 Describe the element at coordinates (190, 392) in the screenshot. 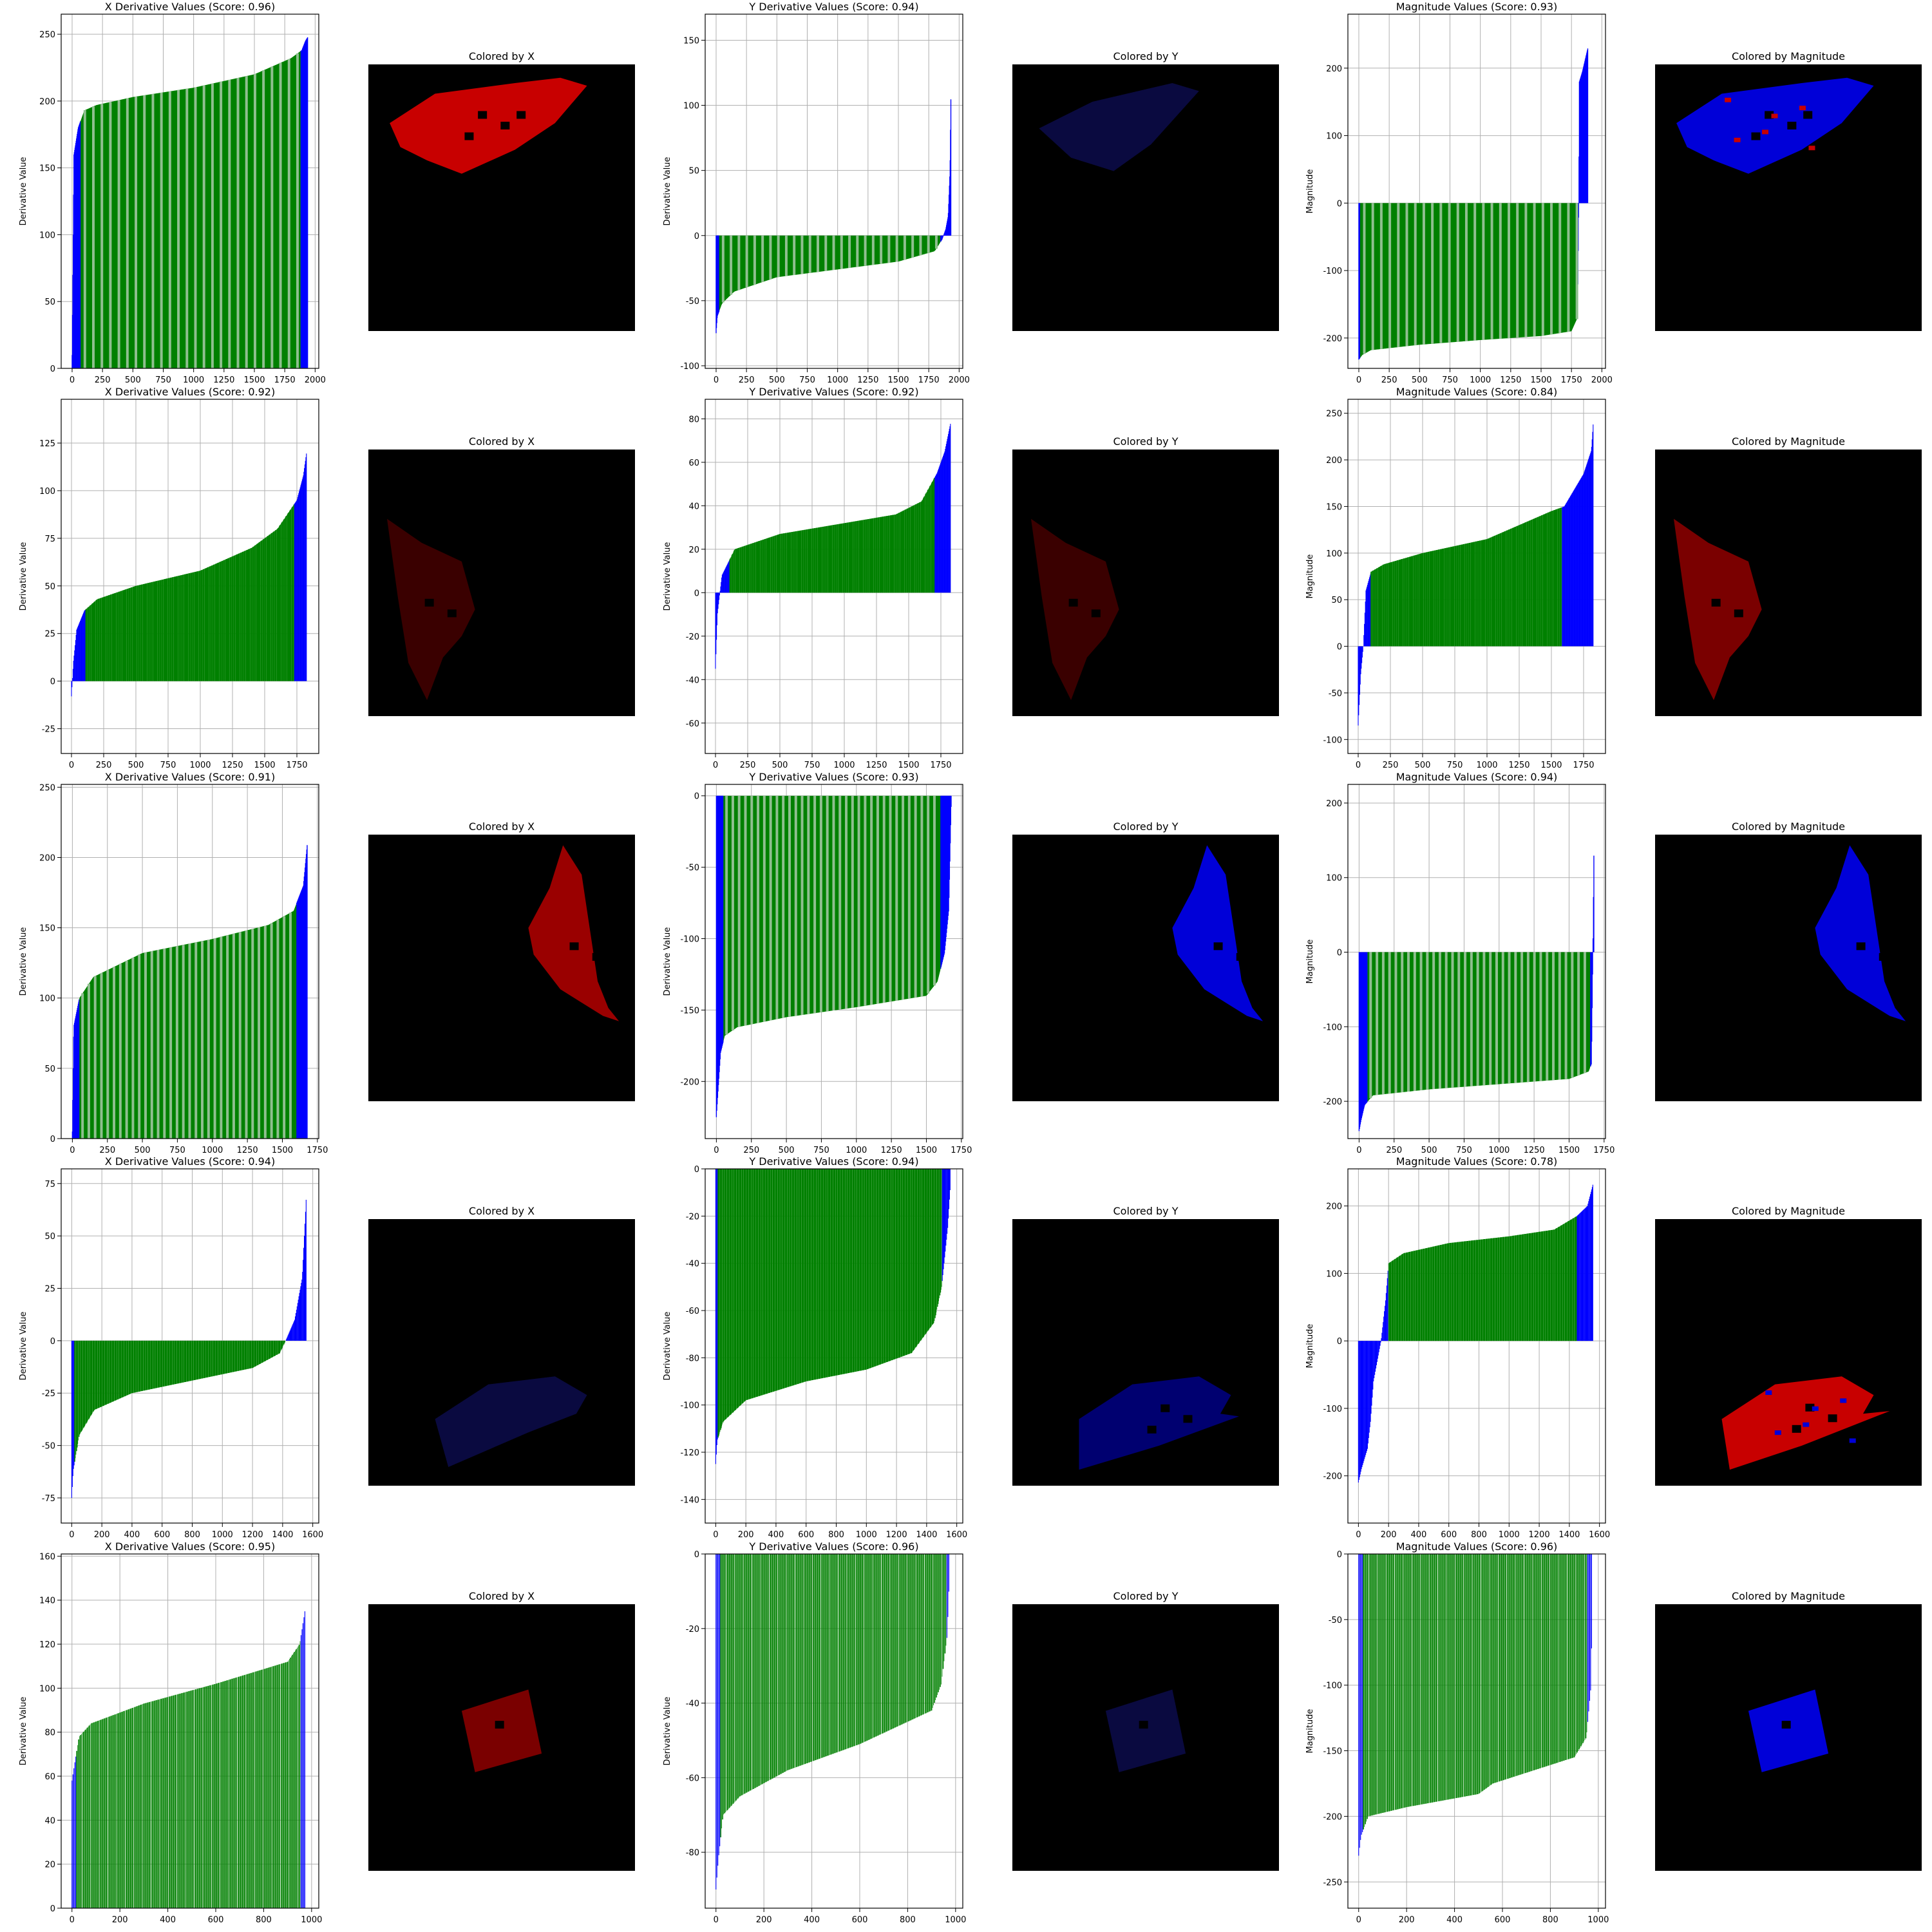

I see `chart-title: X Derivative Values (Score: 0.92)` at that location.